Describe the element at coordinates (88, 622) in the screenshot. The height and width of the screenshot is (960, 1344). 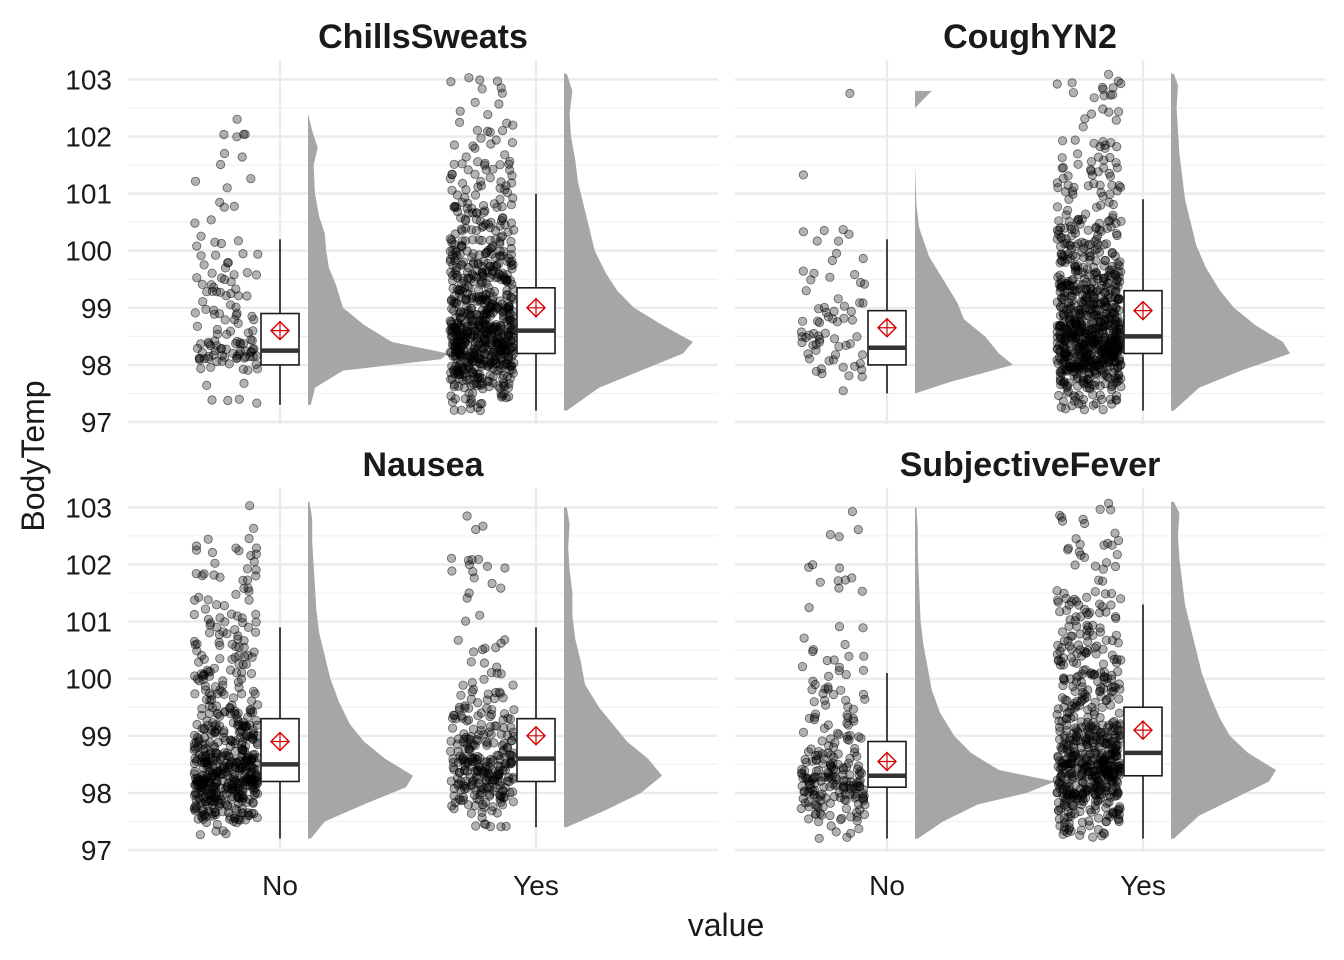
I see `y-tick-label: 101` at that location.